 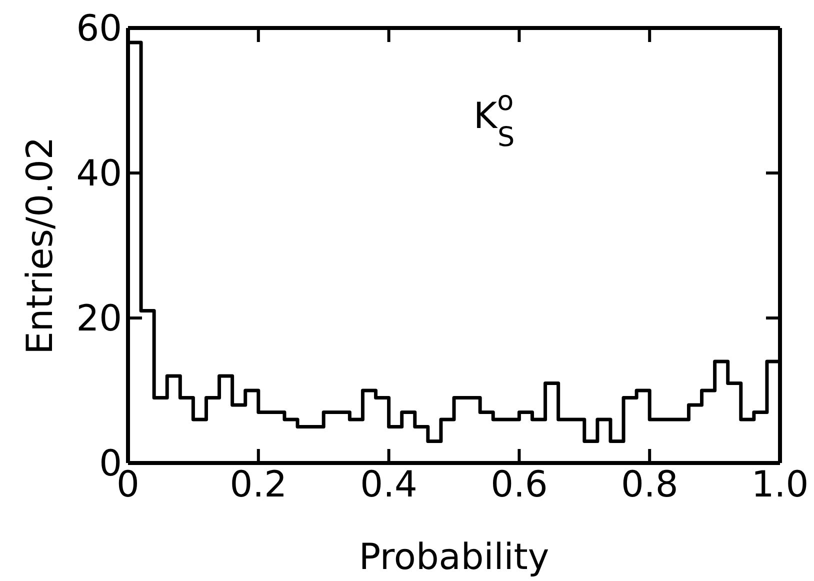 What do you see at coordinates (519, 485) in the screenshot?
I see `x-tick-label: 0.6` at bounding box center [519, 485].